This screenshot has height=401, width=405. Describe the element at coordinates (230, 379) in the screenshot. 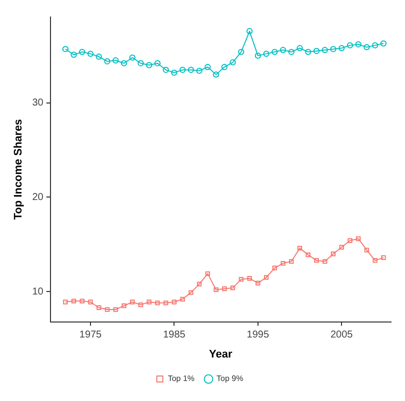

I see `legend-label: Top 9%` at that location.